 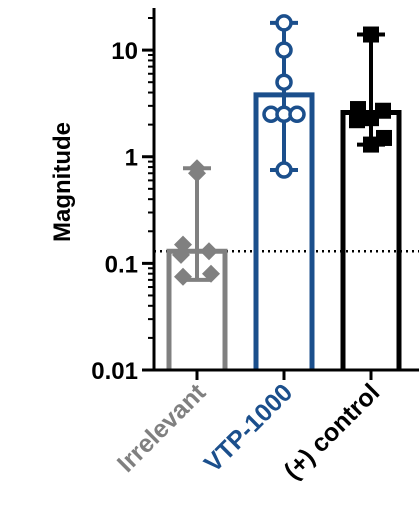 What do you see at coordinates (332, 431) in the screenshot?
I see `category-label-2: (+) control` at bounding box center [332, 431].